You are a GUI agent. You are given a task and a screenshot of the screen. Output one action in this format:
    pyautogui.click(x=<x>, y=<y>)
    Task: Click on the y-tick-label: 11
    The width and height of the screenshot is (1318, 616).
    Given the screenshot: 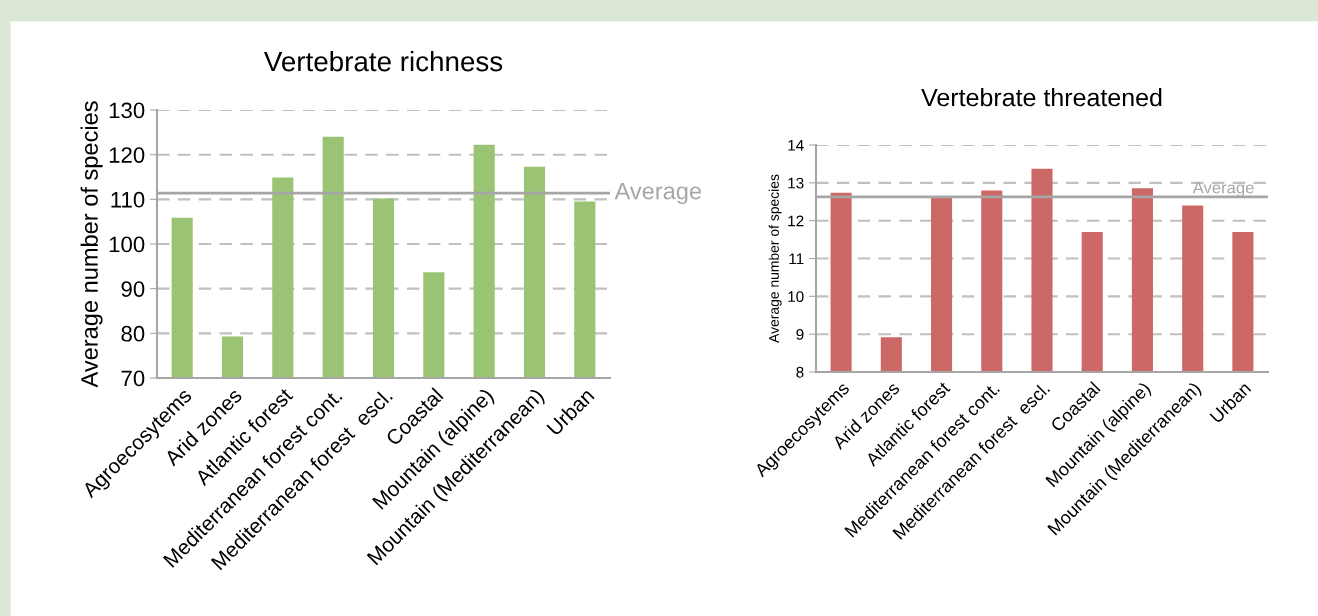 What is the action you would take?
    pyautogui.click(x=796, y=259)
    